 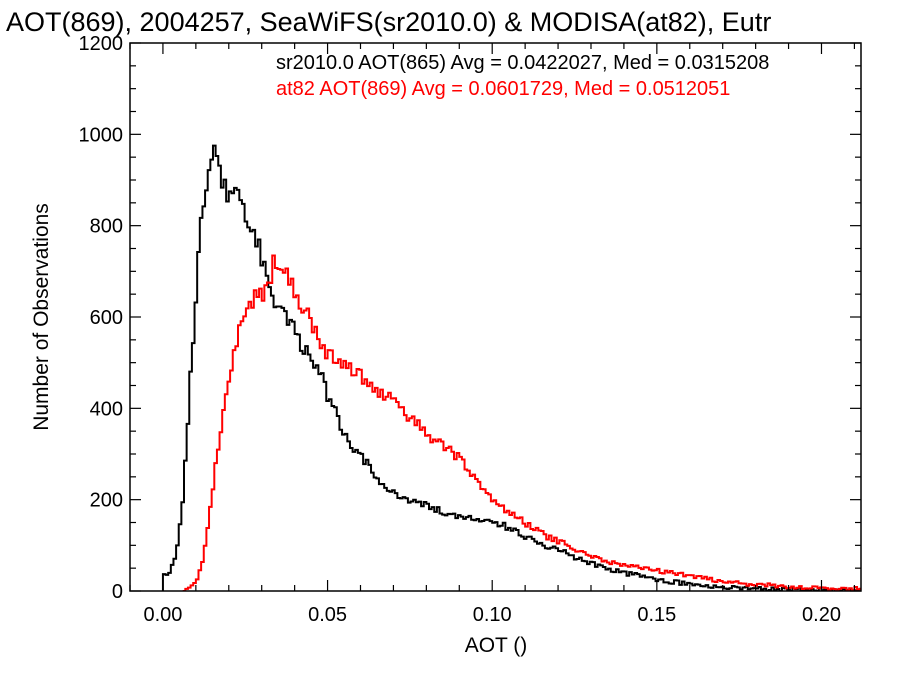 What do you see at coordinates (656, 615) in the screenshot?
I see `x-tick-label: 0.15` at bounding box center [656, 615].